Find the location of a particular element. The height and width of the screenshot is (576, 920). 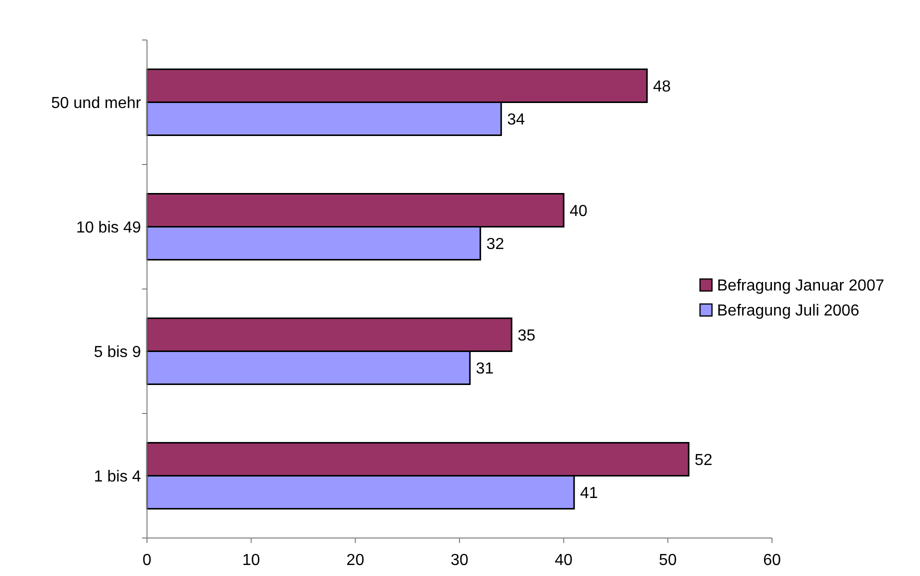

legend-label: Befragung Januar 2007 is located at coordinates (800, 286).